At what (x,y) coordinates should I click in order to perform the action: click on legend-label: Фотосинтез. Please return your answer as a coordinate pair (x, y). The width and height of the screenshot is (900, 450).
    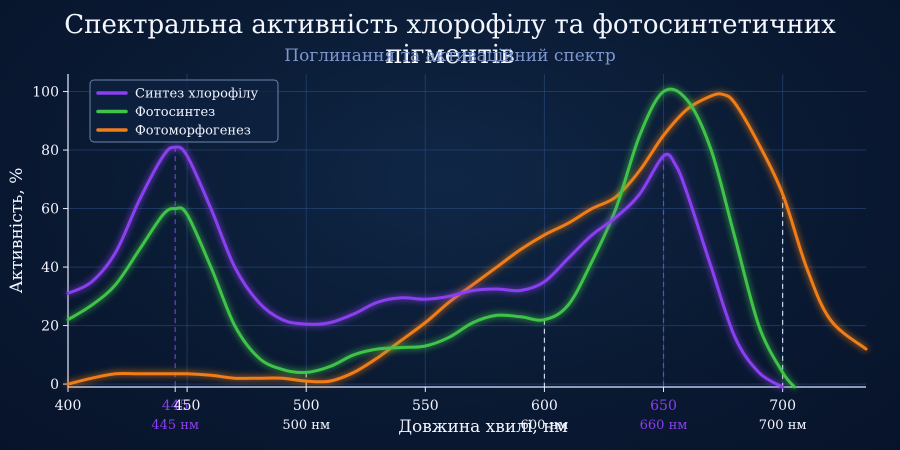
    Looking at the image, I should click on (175, 112).